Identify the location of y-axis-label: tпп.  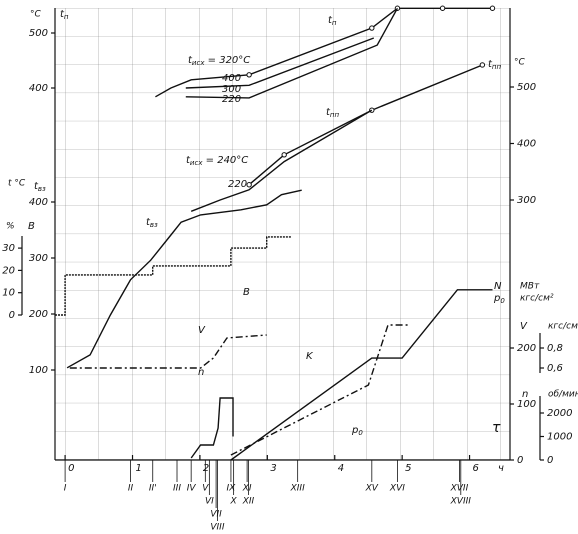
(494, 65).